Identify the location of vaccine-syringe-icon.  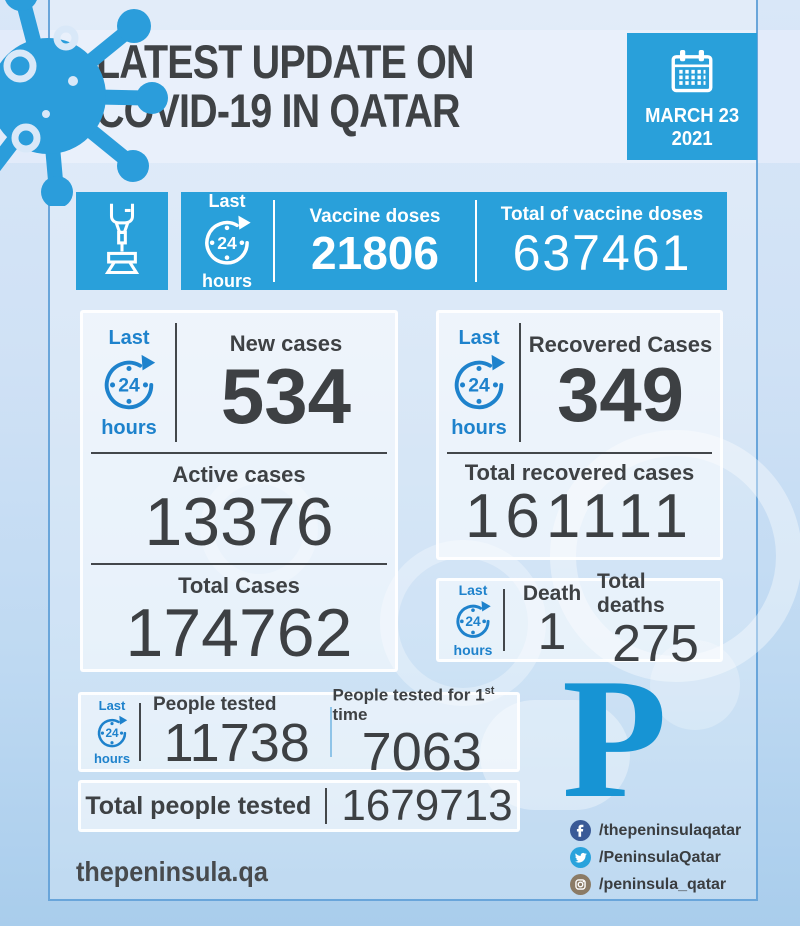
(122, 239).